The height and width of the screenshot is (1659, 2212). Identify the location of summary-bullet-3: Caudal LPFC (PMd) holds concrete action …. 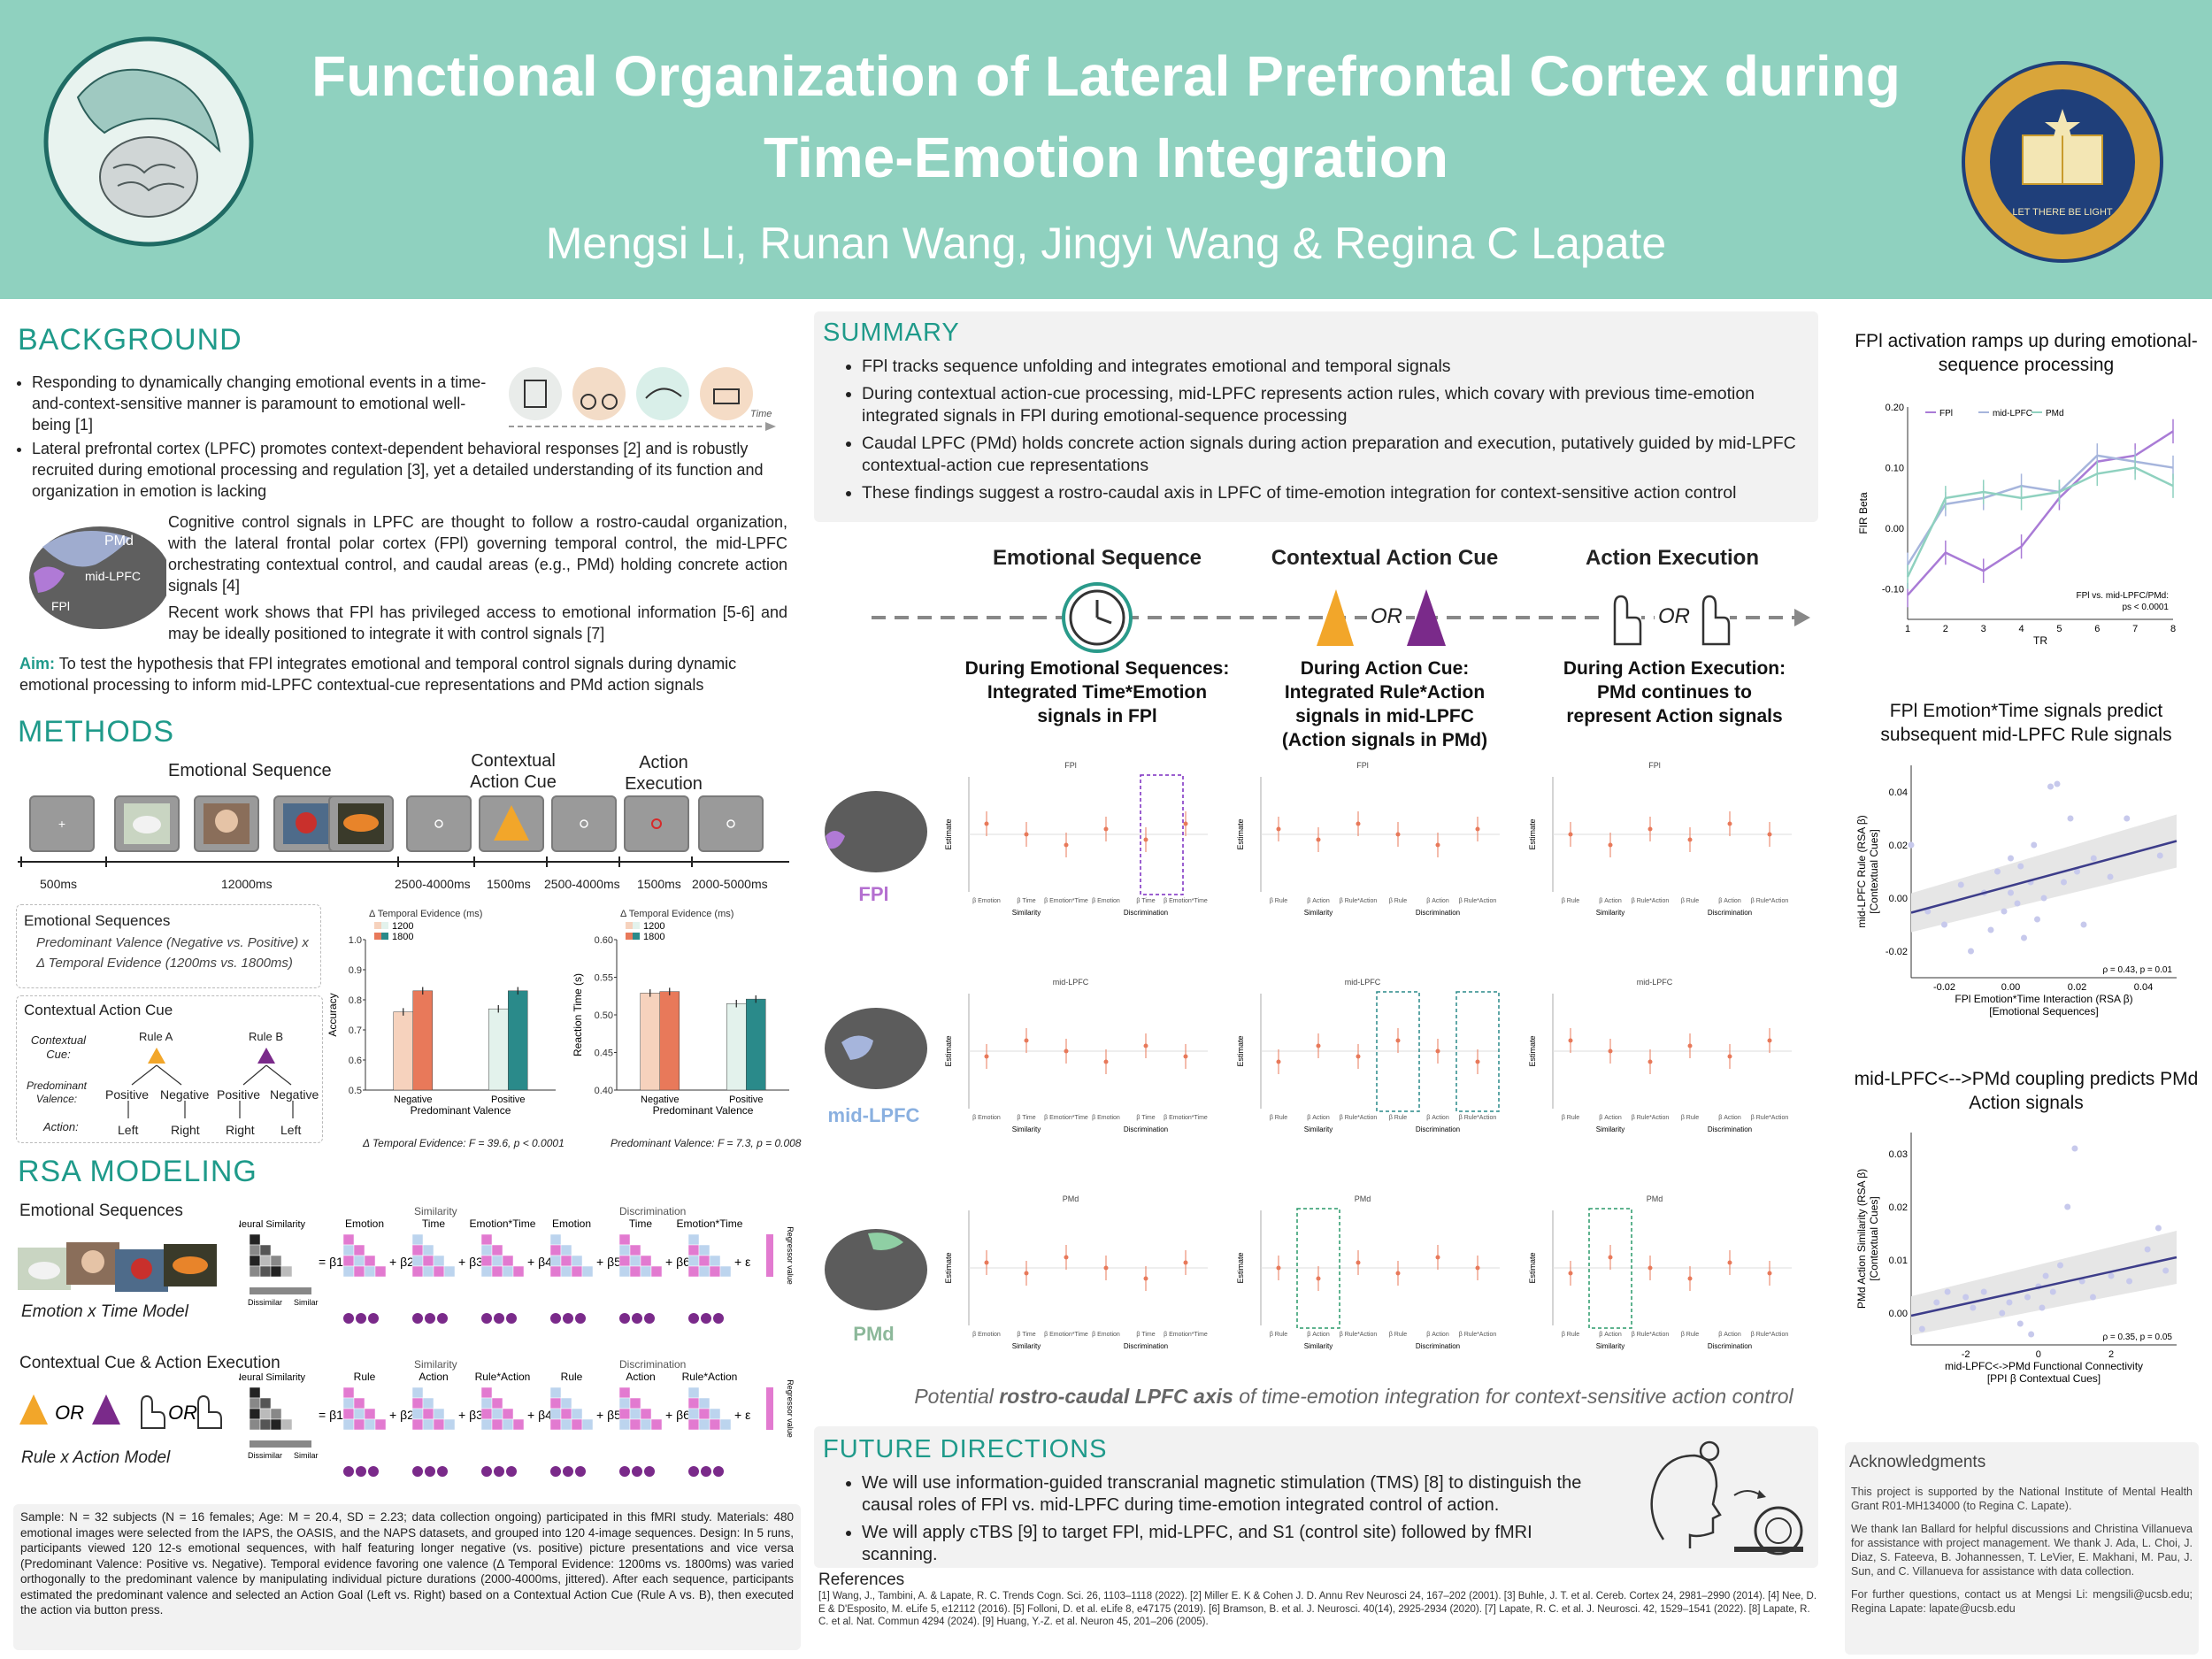
(1333, 455).